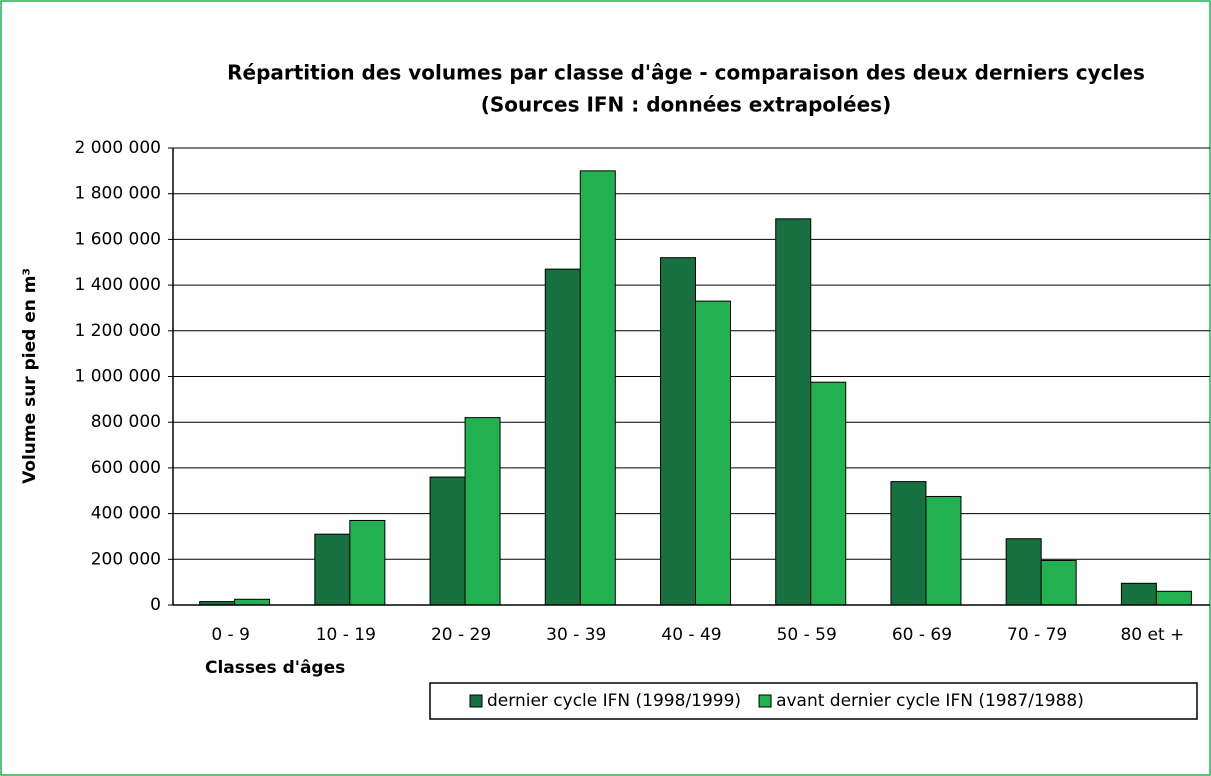 The image size is (1211, 776). I want to click on legend-box, so click(813, 701).